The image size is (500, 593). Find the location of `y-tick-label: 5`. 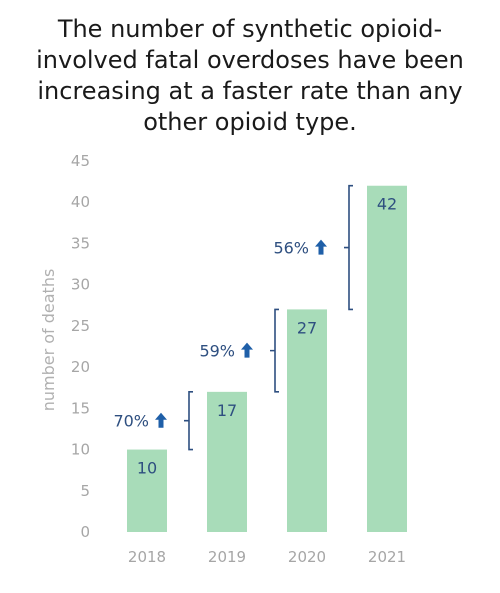

y-tick-label: 5 is located at coordinates (85, 491).